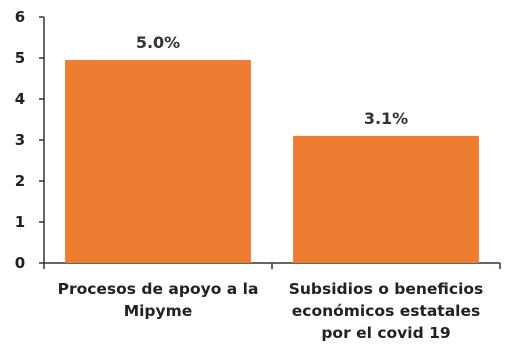  I want to click on y-axis-ticks: 0 1 2 3 4 5 6, so click(29, 140).